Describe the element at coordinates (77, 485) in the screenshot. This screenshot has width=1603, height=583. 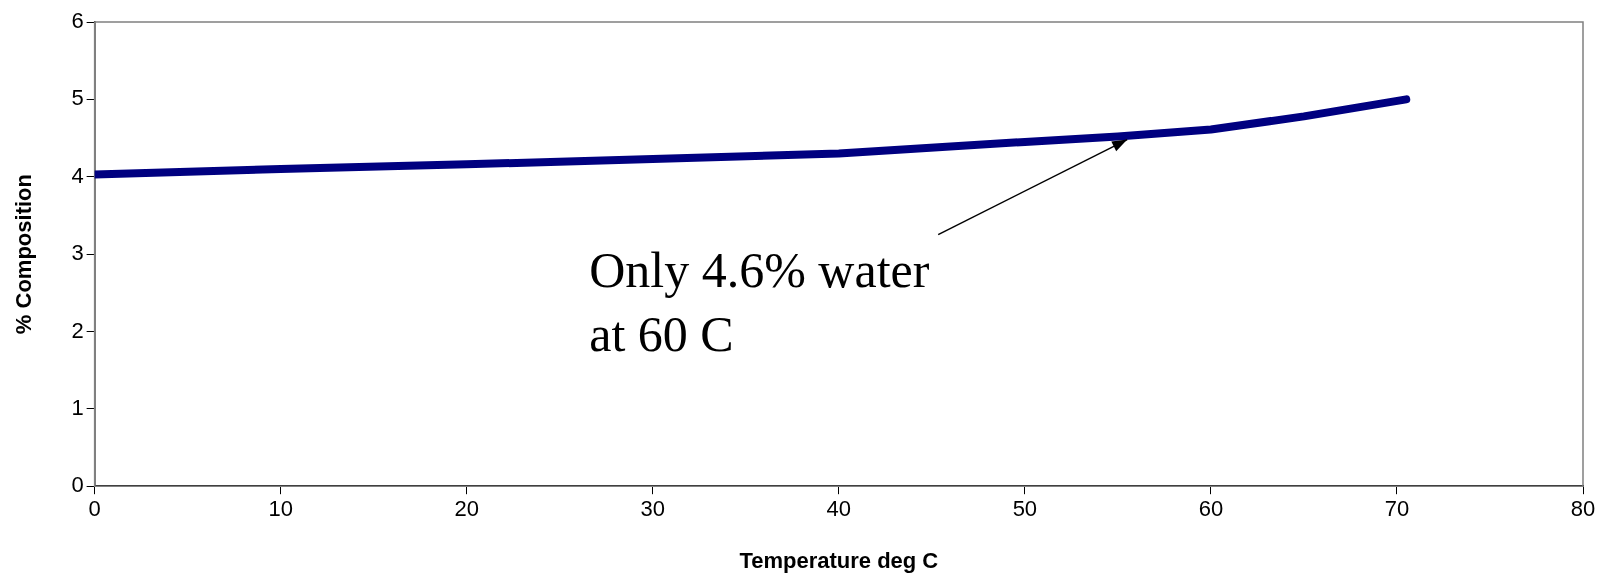
I see `y-tick-label: 0` at that location.